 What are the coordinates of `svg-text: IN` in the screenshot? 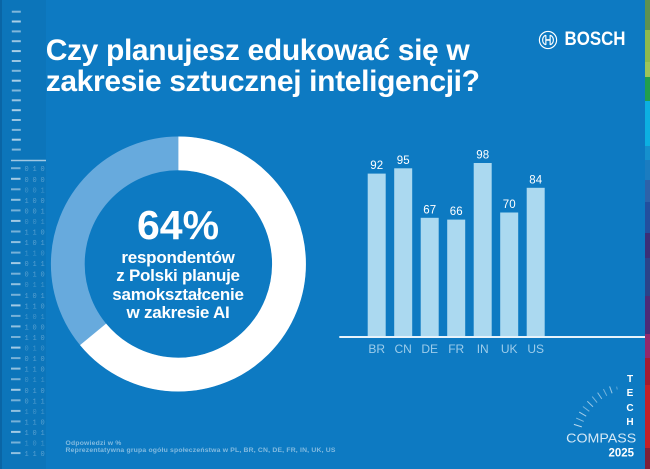 It's located at (483, 349).